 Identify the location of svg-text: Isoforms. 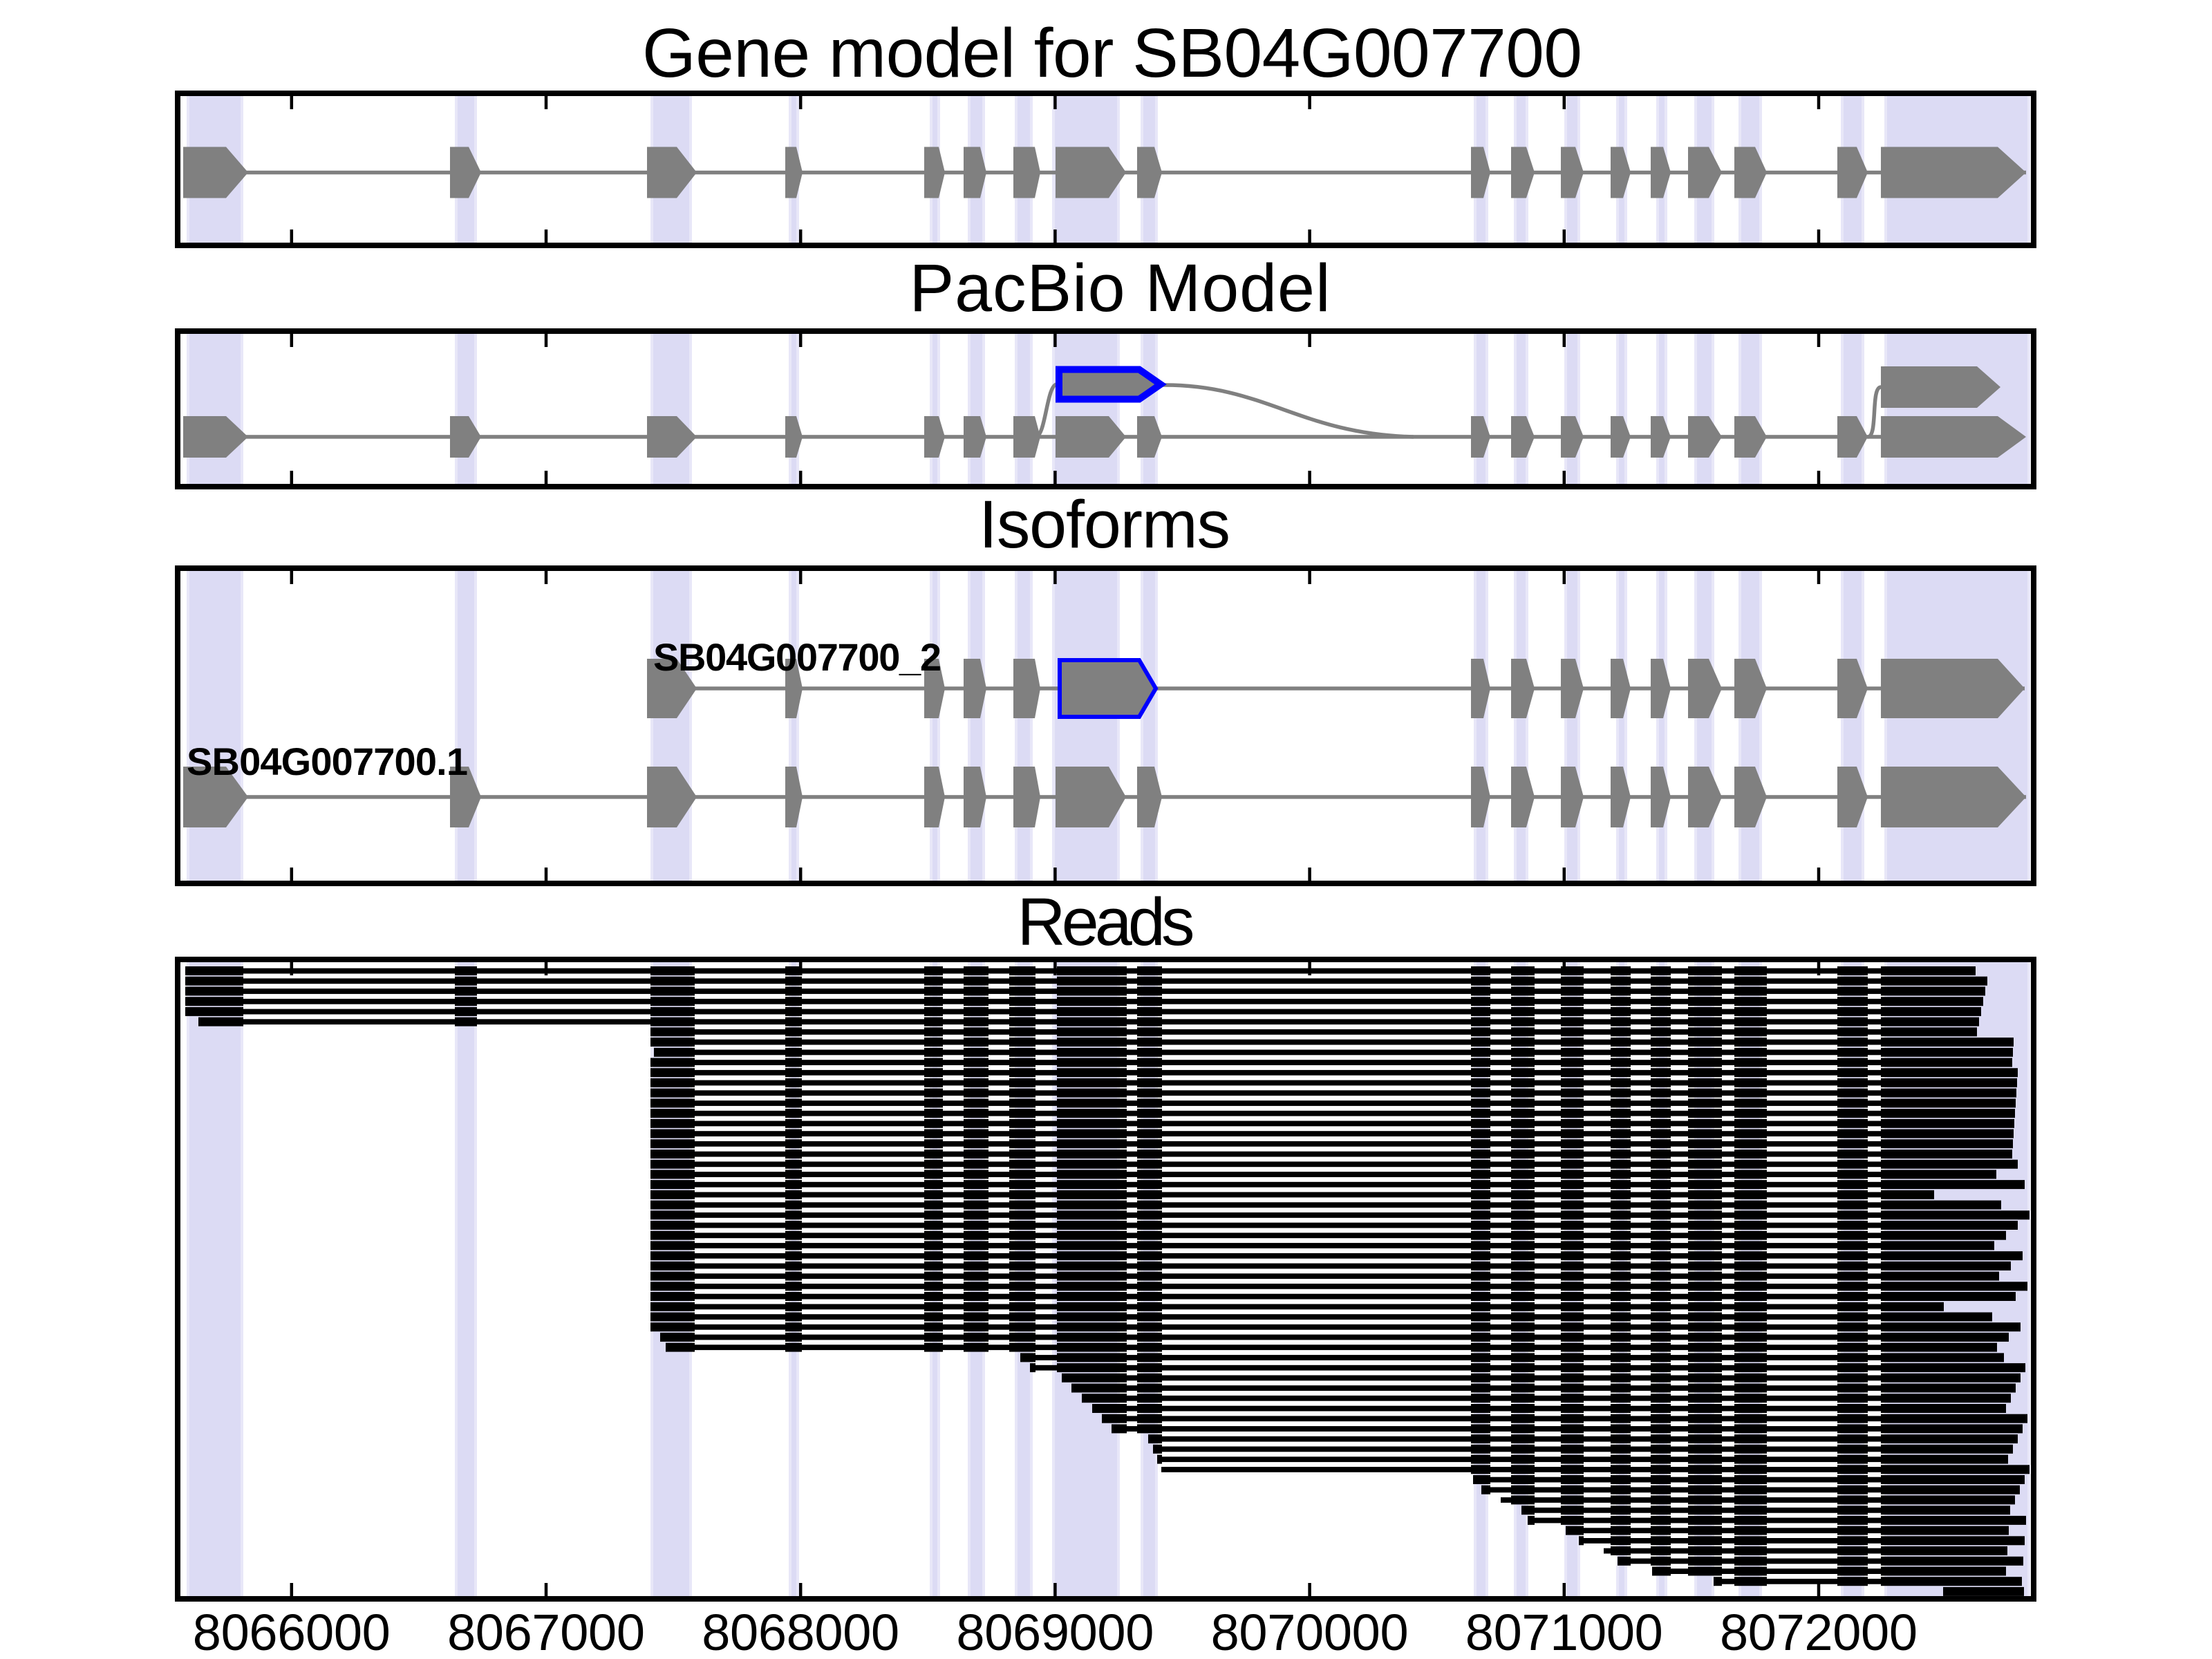
(1104, 524).